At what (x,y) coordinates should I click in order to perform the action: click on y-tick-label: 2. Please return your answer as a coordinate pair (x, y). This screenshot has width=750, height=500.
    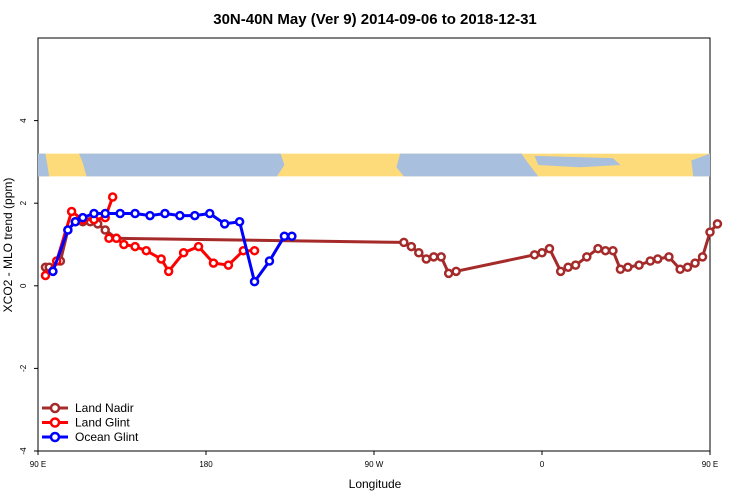
    Looking at the image, I should click on (23, 202).